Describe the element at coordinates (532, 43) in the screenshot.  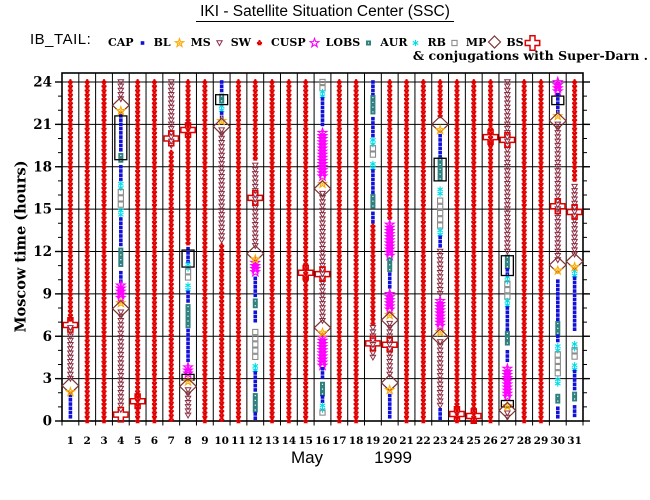
I see `bs-symbol-icon` at that location.